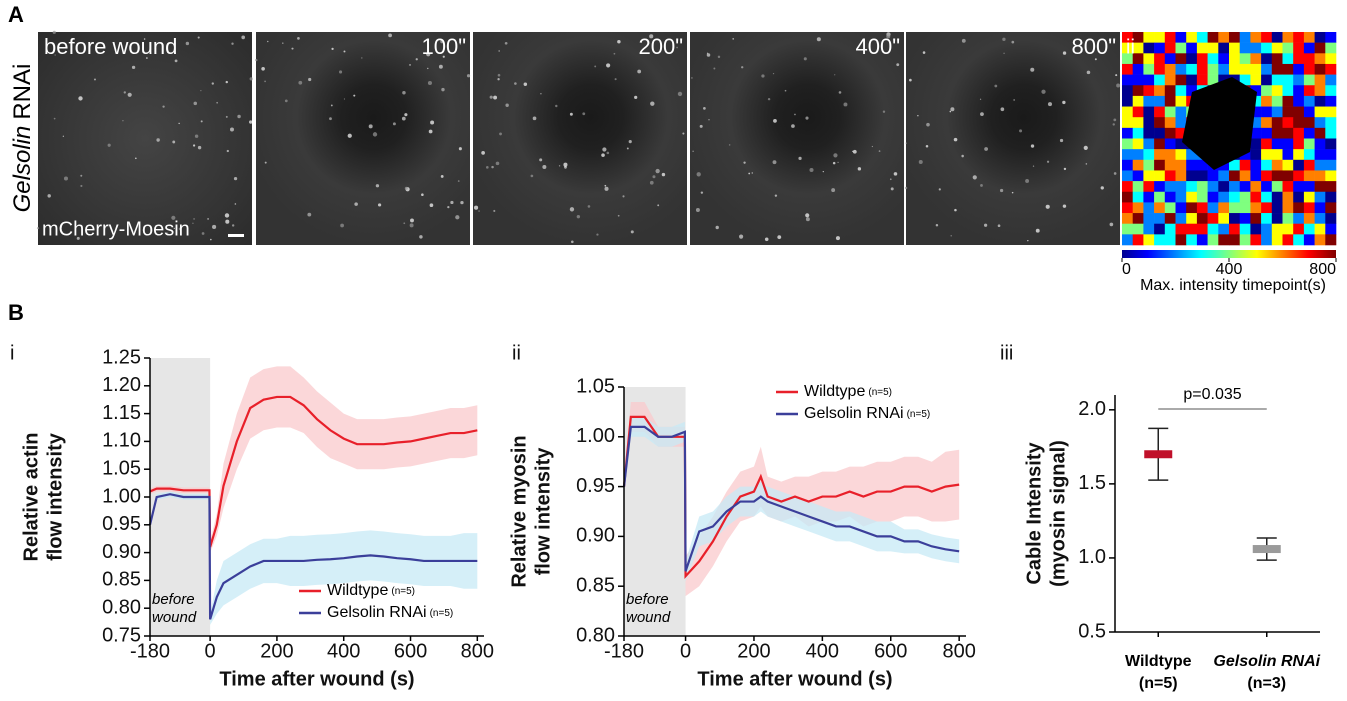  What do you see at coordinates (595, 436) in the screenshot?
I see `y-tick-label: 1.00` at bounding box center [595, 436].